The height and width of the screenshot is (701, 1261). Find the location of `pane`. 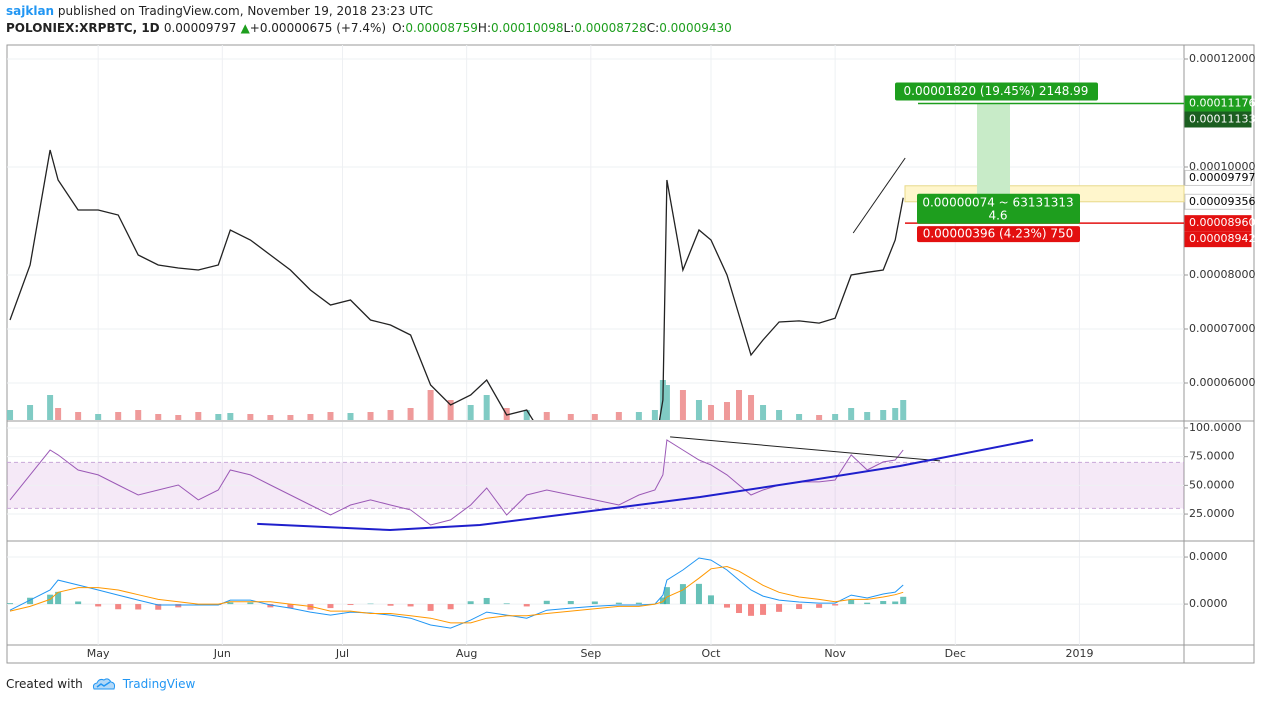

pane is located at coordinates (595, 592).